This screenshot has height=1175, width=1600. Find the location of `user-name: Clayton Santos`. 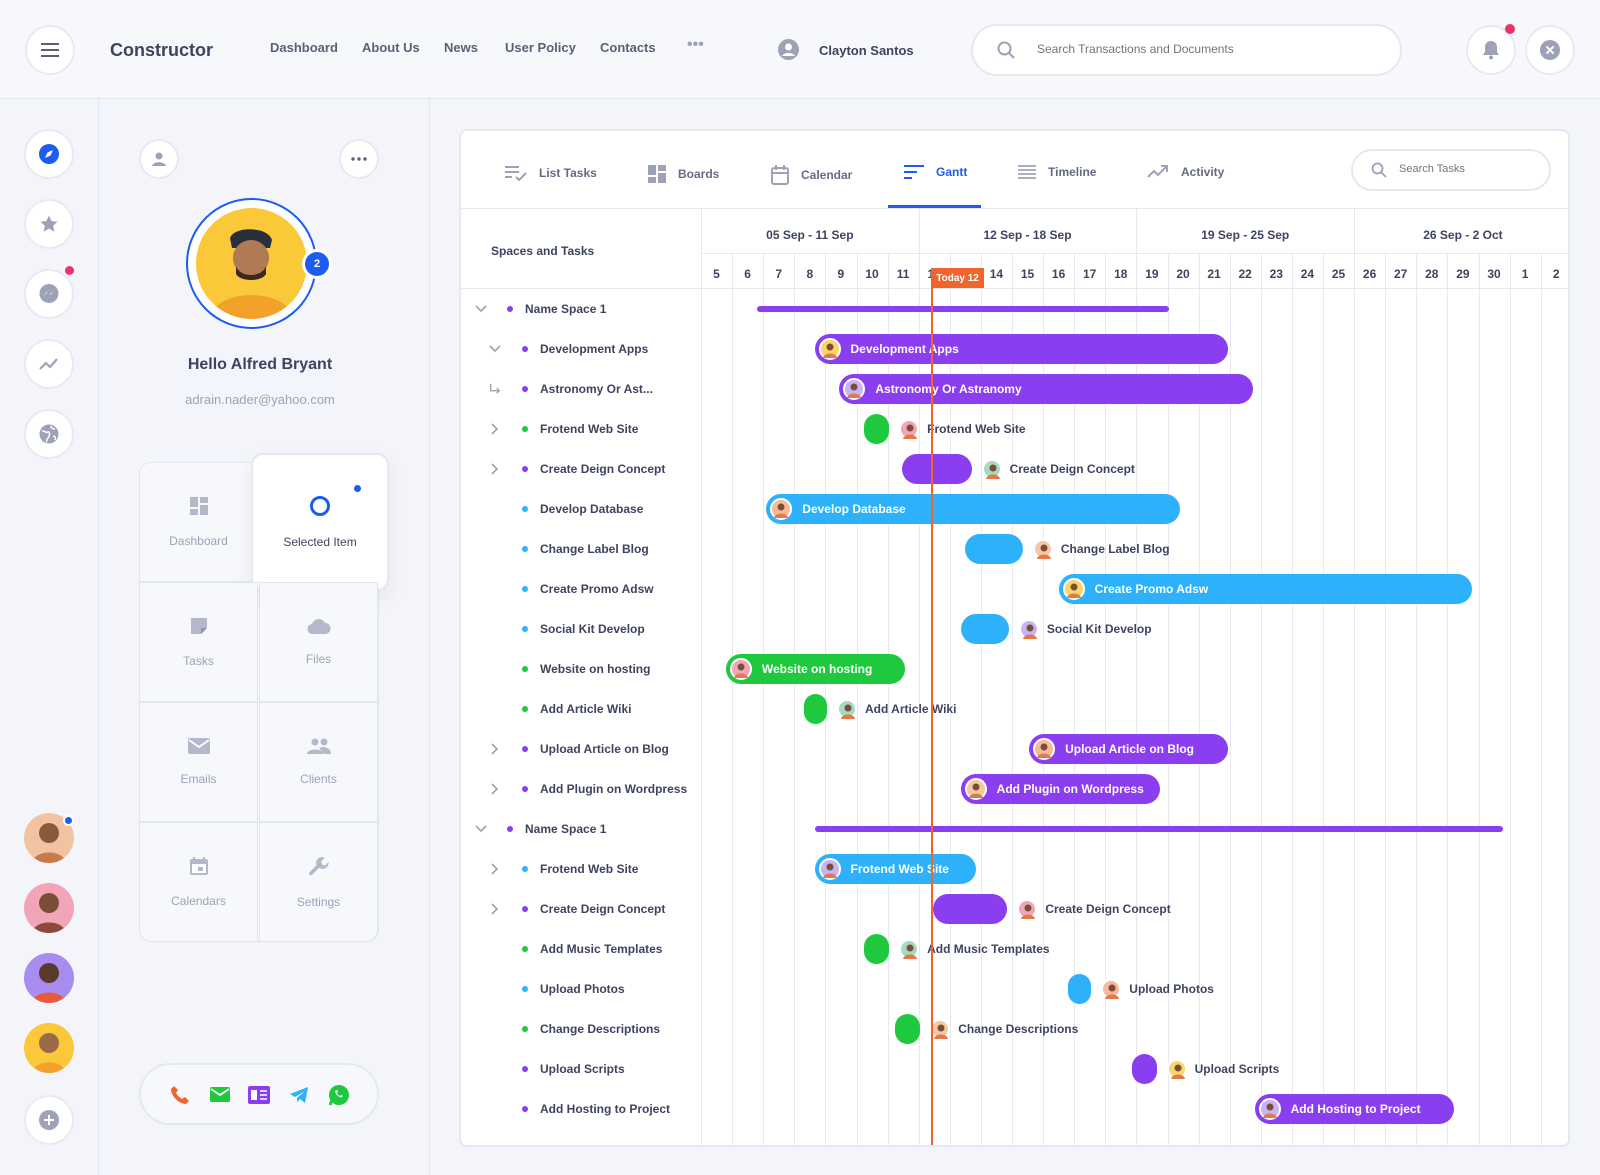

user-name: Clayton Santos is located at coordinates (866, 50).